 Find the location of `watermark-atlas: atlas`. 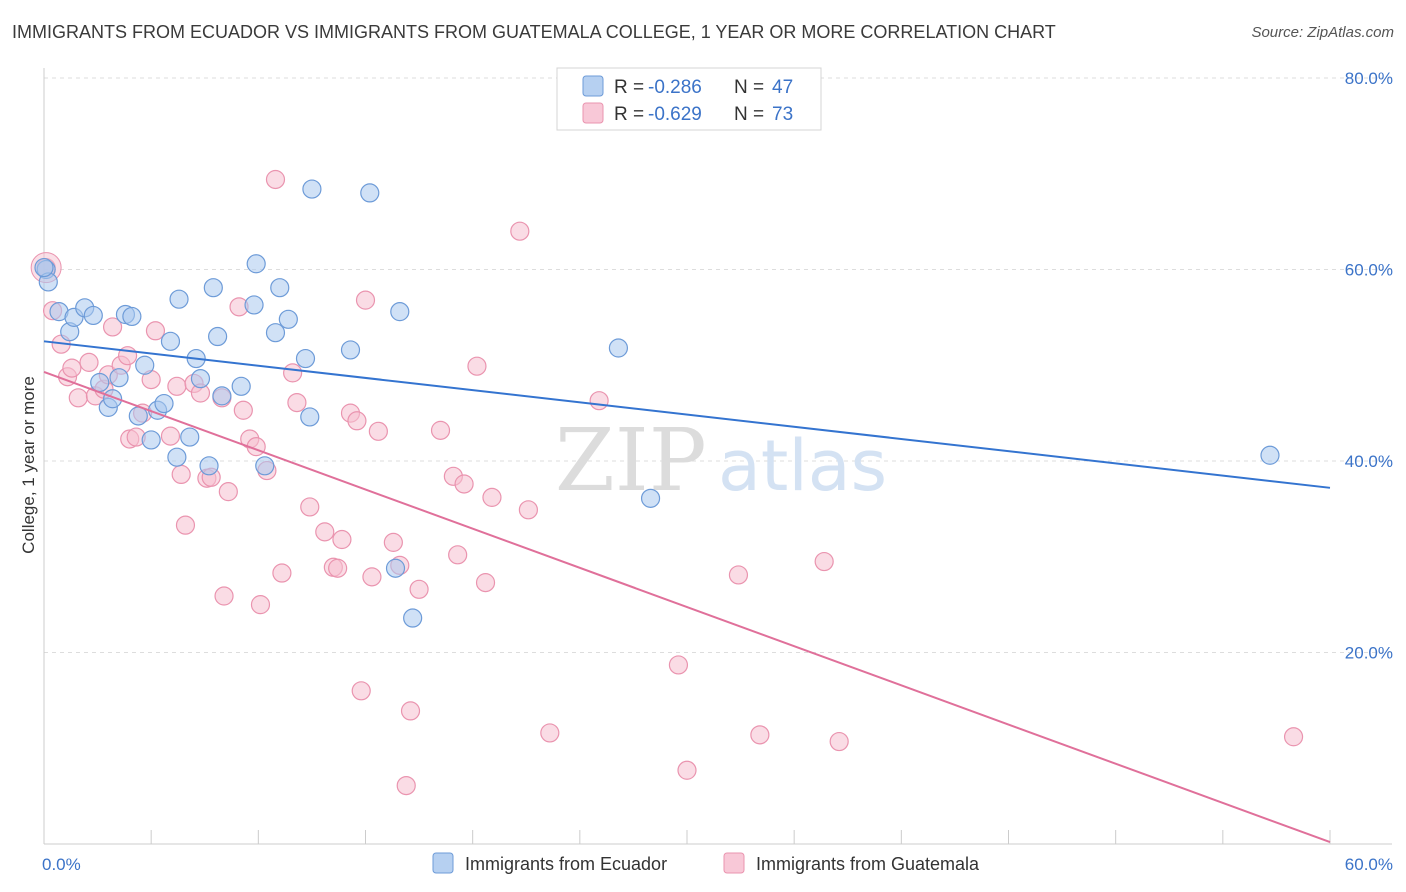

watermark-atlas: atlas is located at coordinates (802, 466).